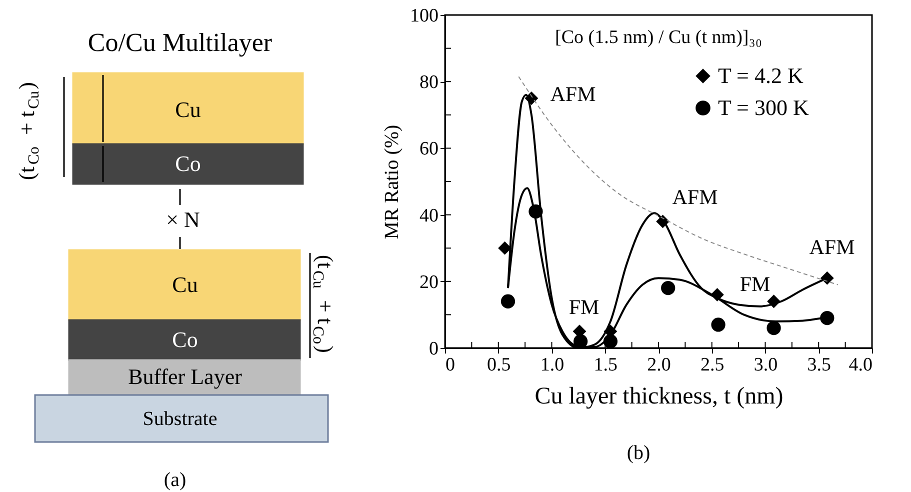 The width and height of the screenshot is (911, 492). Describe the element at coordinates (429, 215) in the screenshot. I see `y-tick-label: 40` at that location.